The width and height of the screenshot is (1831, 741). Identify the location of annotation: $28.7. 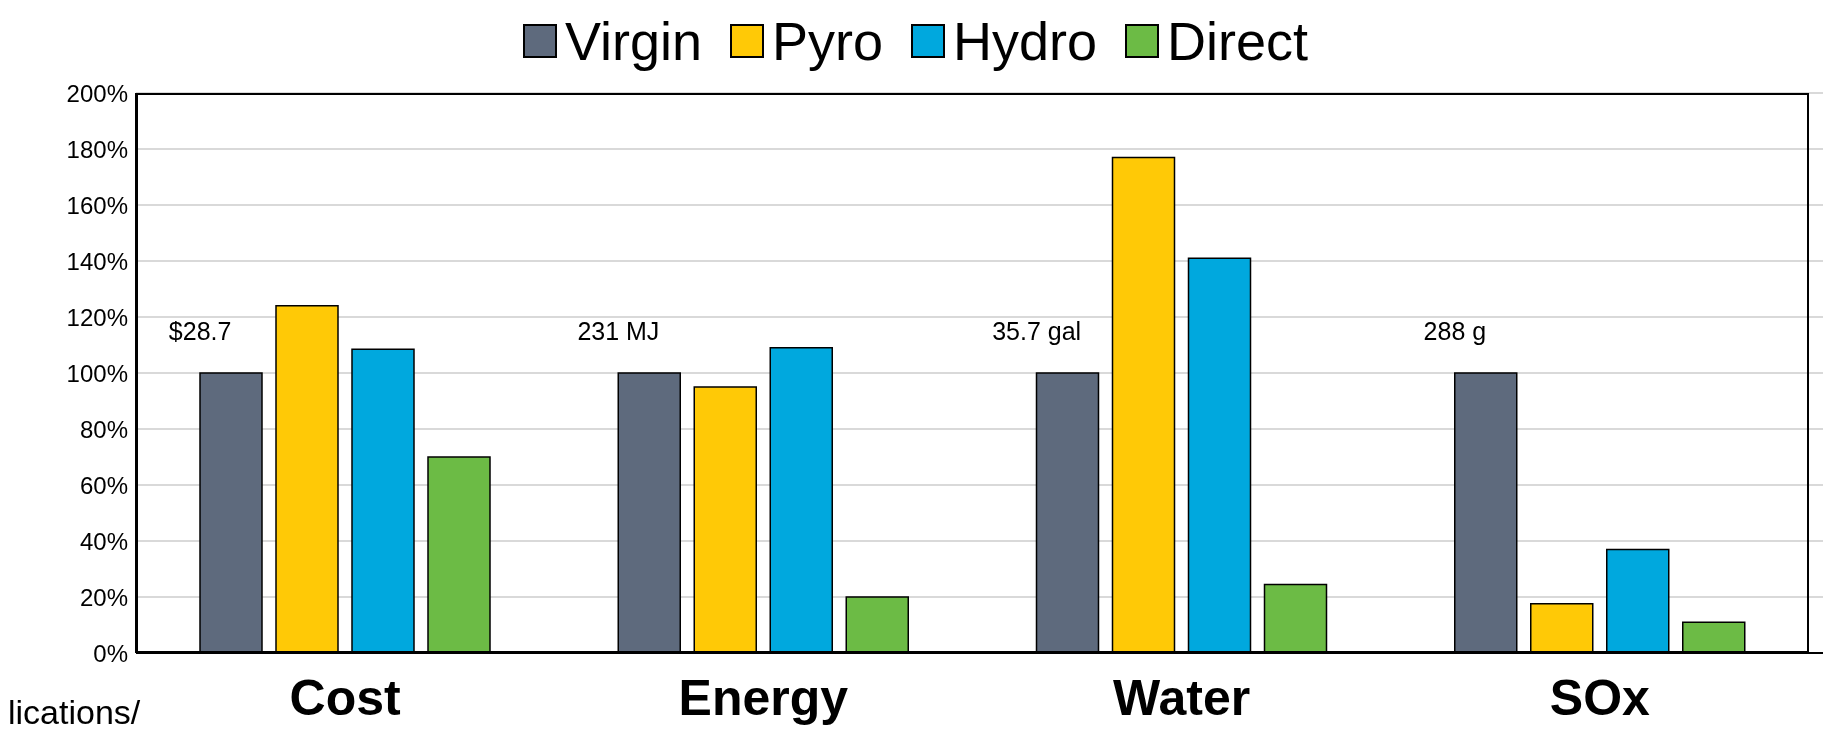
(200, 331).